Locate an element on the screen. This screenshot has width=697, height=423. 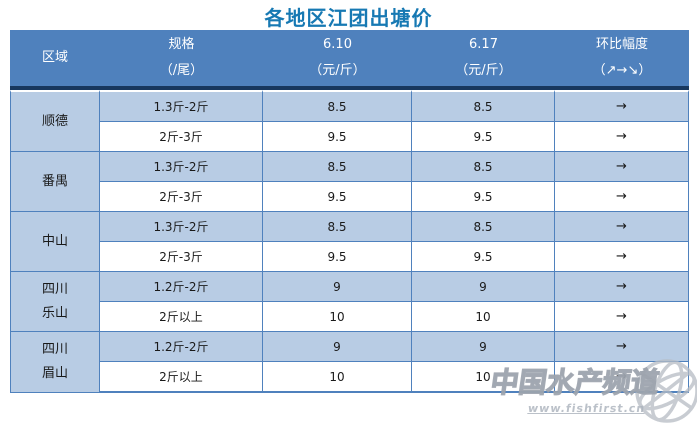
region-group-shunde: 顺德 1.3斤-2斤 8.5 8.5 → 2斤-3斤 9.5 9.5 → is located at coordinates (349, 121).